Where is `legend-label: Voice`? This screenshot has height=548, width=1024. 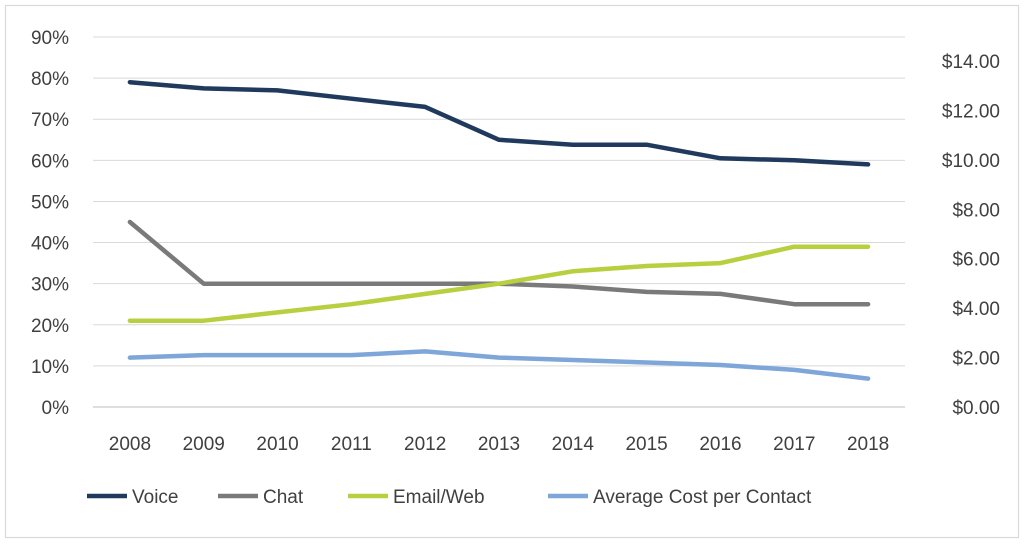 legend-label: Voice is located at coordinates (155, 497).